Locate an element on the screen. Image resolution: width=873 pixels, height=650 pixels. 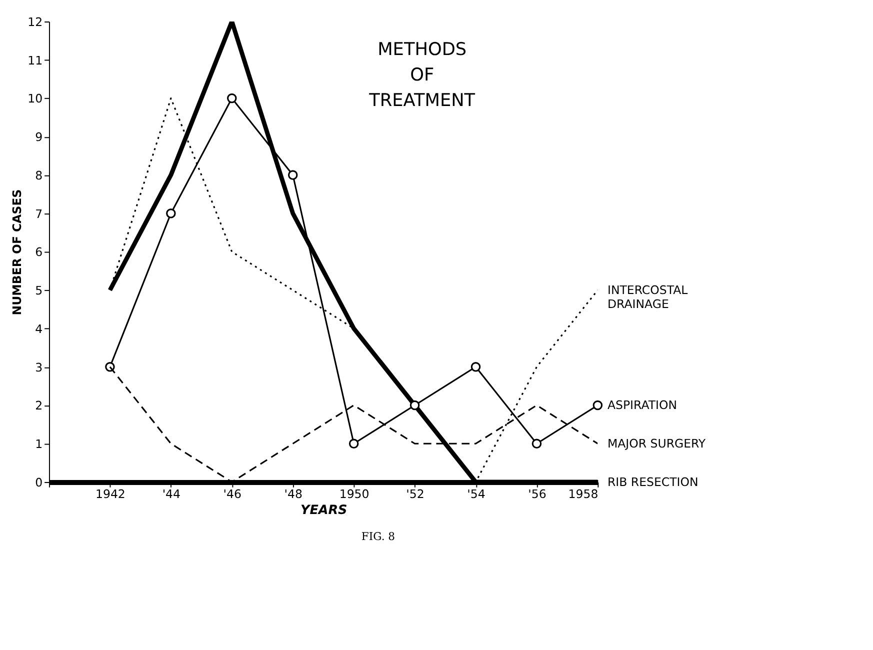
series-label: RIB RESECTION is located at coordinates (652, 481).